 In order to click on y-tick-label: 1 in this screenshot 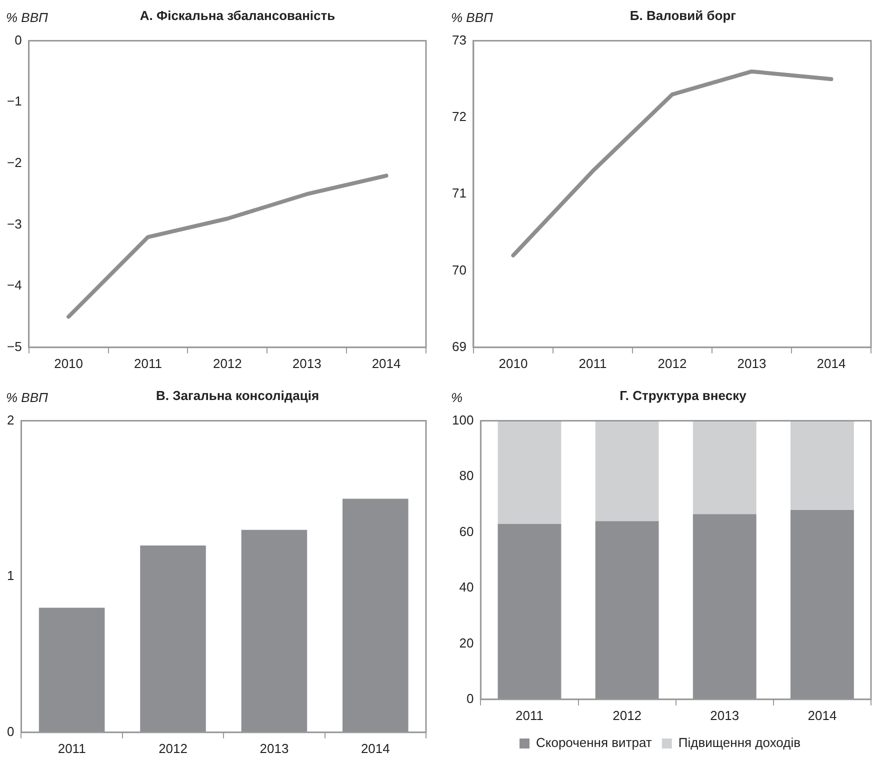, I will do `click(10, 576)`.